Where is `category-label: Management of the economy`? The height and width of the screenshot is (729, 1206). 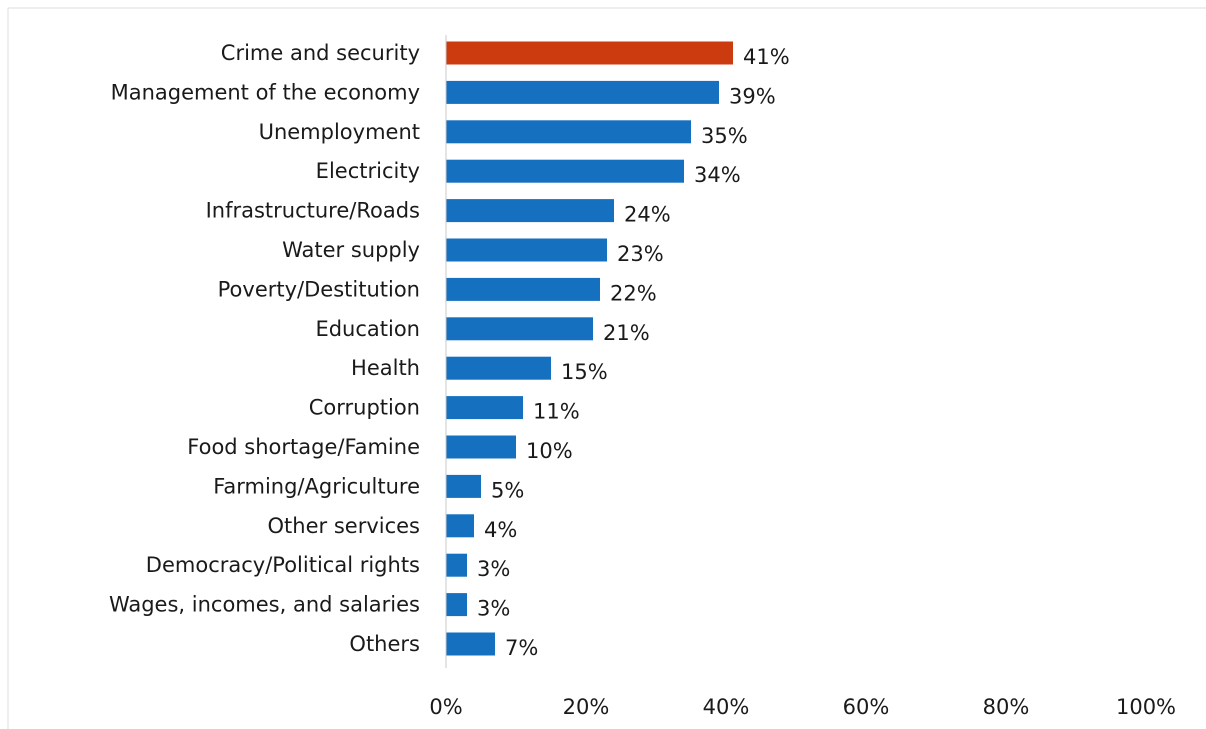 category-label: Management of the economy is located at coordinates (265, 92).